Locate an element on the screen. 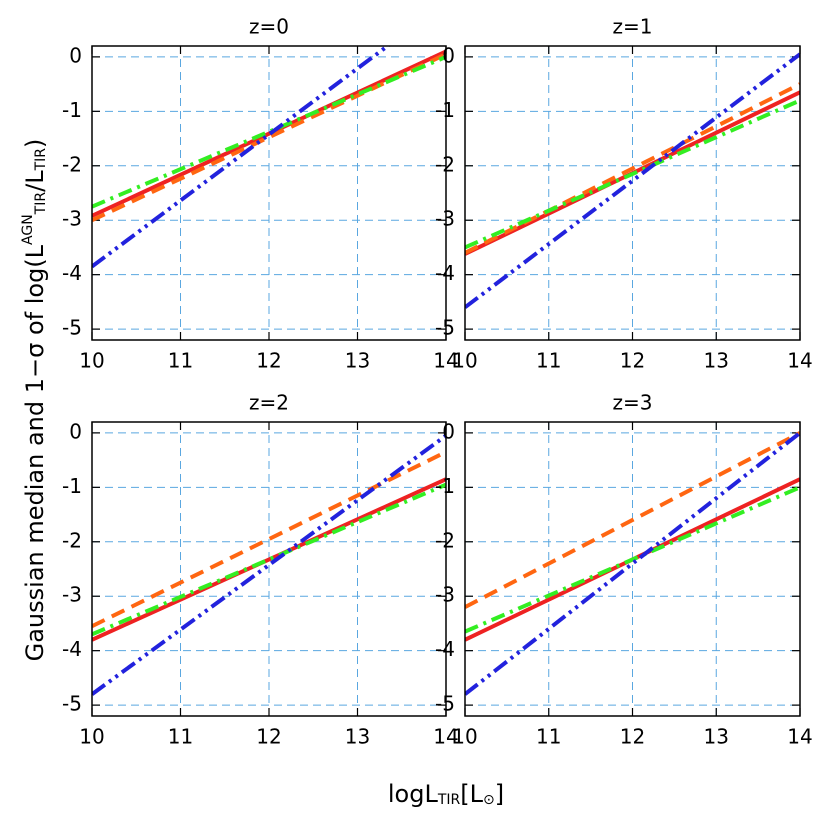  panel-title: z=1 is located at coordinates (633, 27).